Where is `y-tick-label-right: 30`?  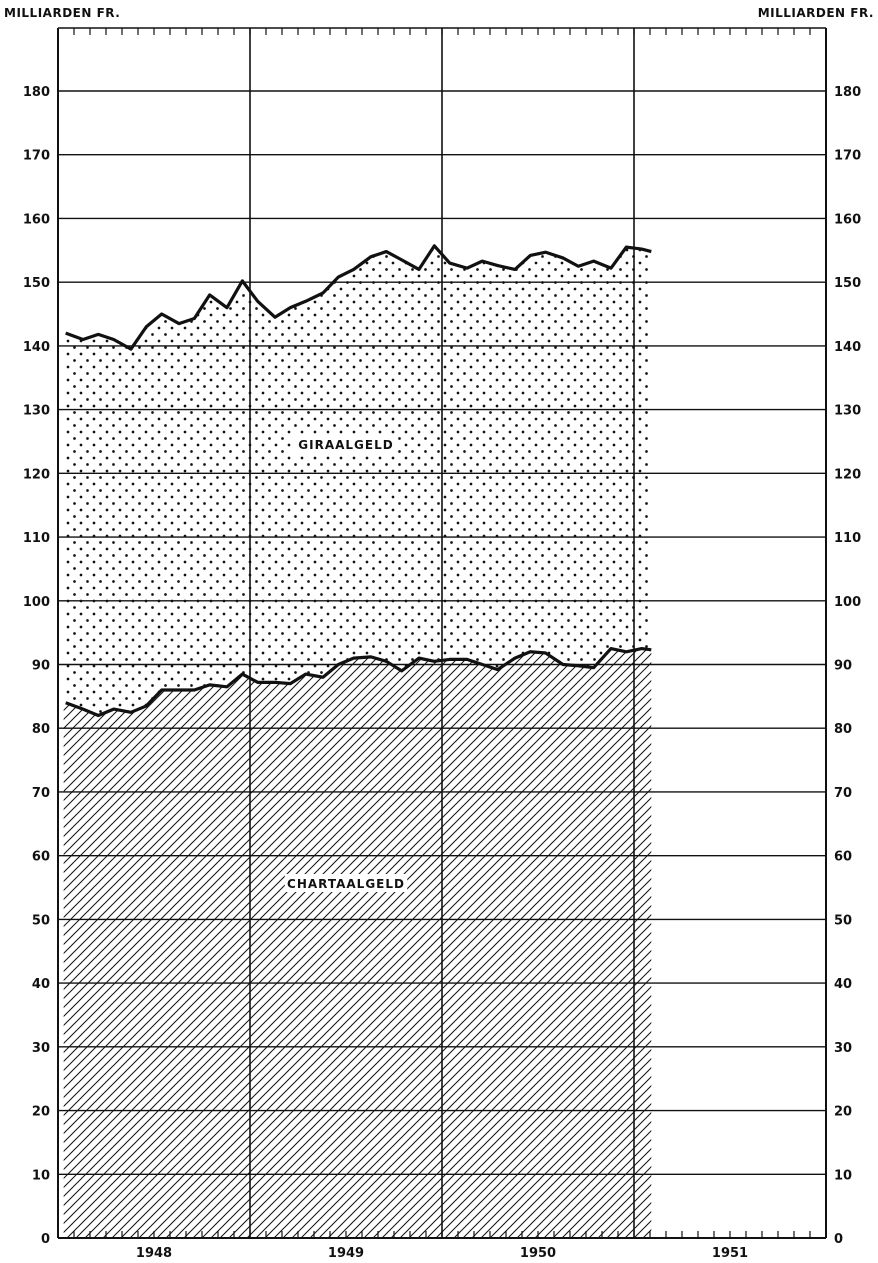 y-tick-label-right: 30 is located at coordinates (843, 1048).